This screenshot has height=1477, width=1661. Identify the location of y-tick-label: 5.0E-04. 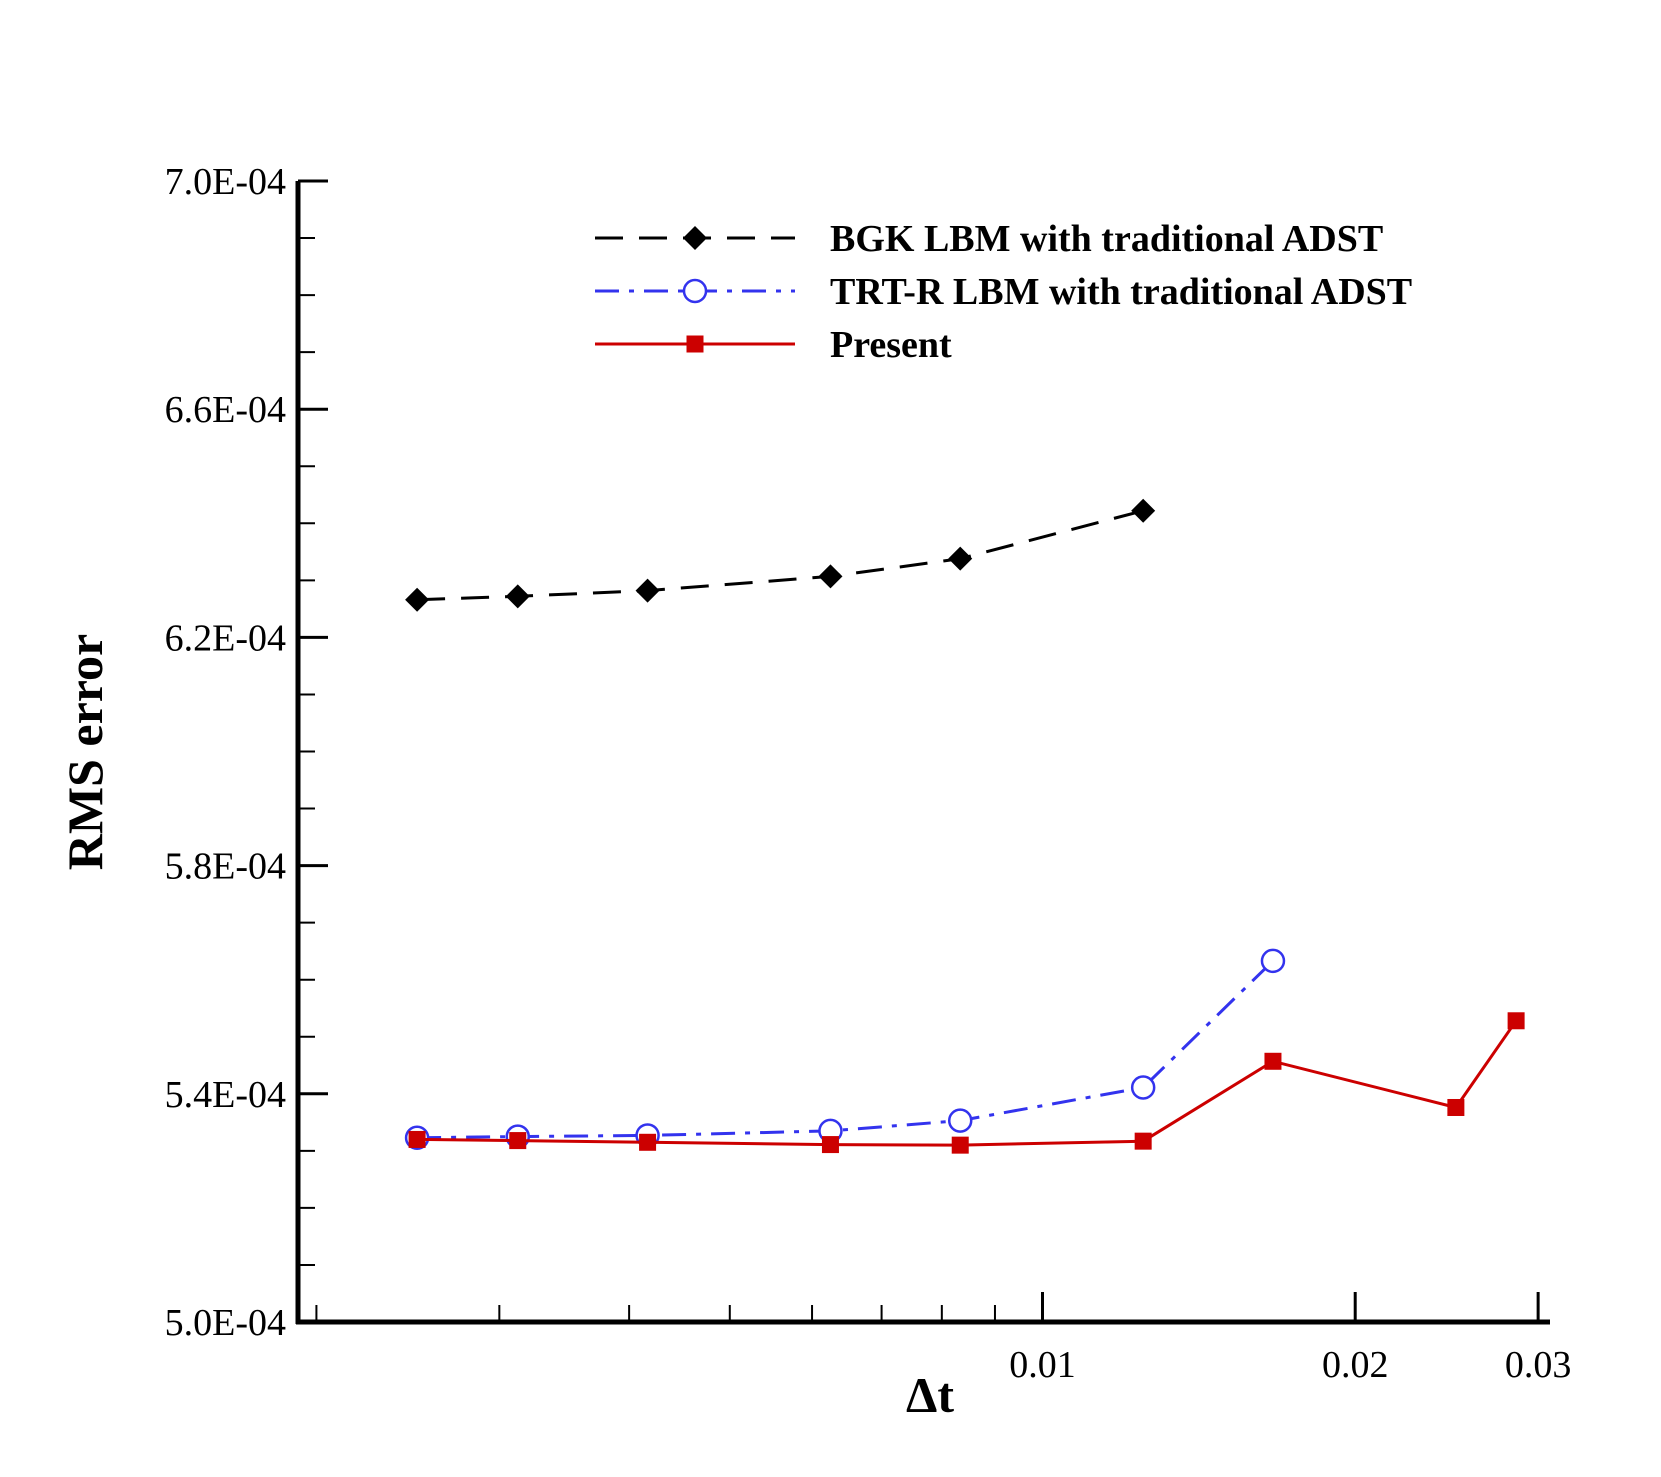
(225, 1323).